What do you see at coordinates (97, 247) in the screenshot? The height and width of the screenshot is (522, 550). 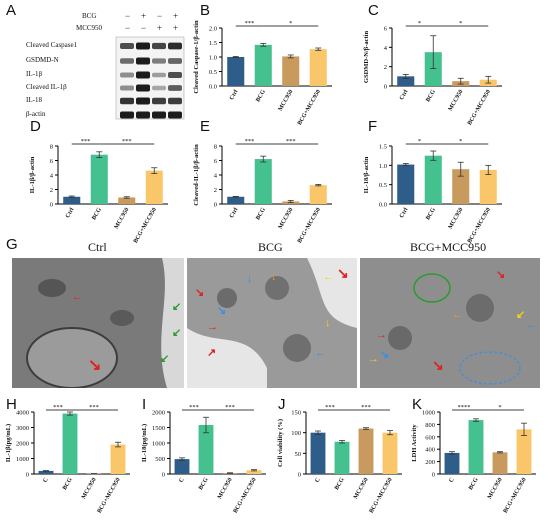 I see `tem-title-ctrl: Ctrl` at bounding box center [97, 247].